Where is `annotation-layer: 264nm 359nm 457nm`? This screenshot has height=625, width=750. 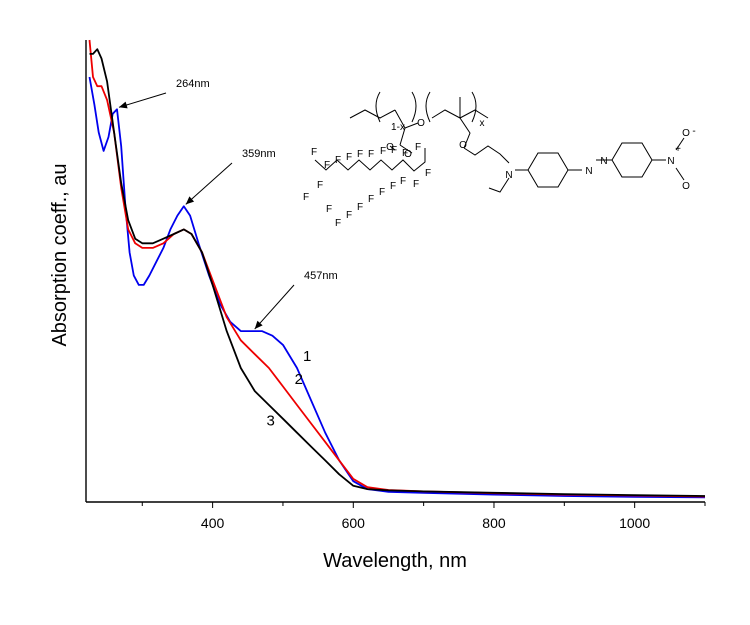
annotation-layer: 264nm 359nm 457nm is located at coordinates (228, 204).